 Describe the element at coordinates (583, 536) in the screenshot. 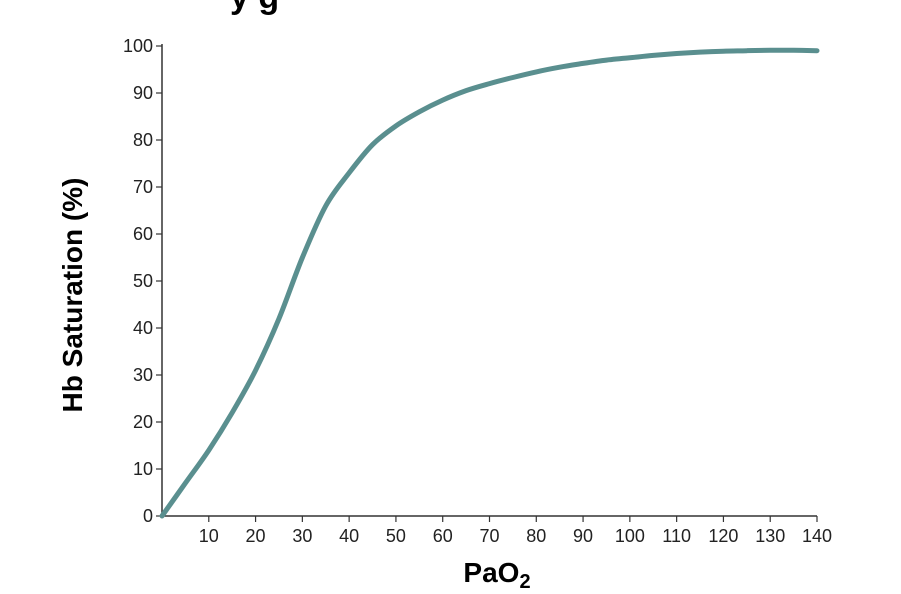

I see `x-tick-label: 90` at that location.